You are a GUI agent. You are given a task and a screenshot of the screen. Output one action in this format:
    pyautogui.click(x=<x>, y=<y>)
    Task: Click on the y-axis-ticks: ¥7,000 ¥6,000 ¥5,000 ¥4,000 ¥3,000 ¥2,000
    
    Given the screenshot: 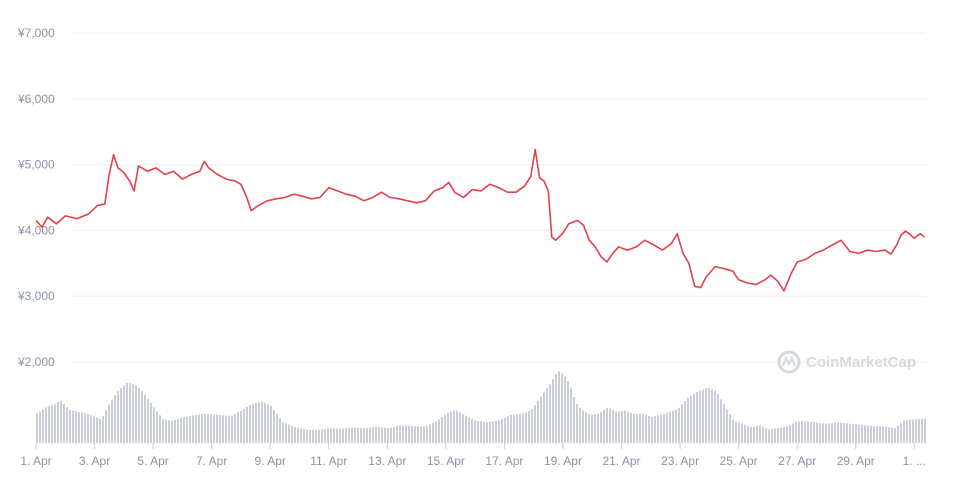 What is the action you would take?
    pyautogui.click(x=36, y=197)
    